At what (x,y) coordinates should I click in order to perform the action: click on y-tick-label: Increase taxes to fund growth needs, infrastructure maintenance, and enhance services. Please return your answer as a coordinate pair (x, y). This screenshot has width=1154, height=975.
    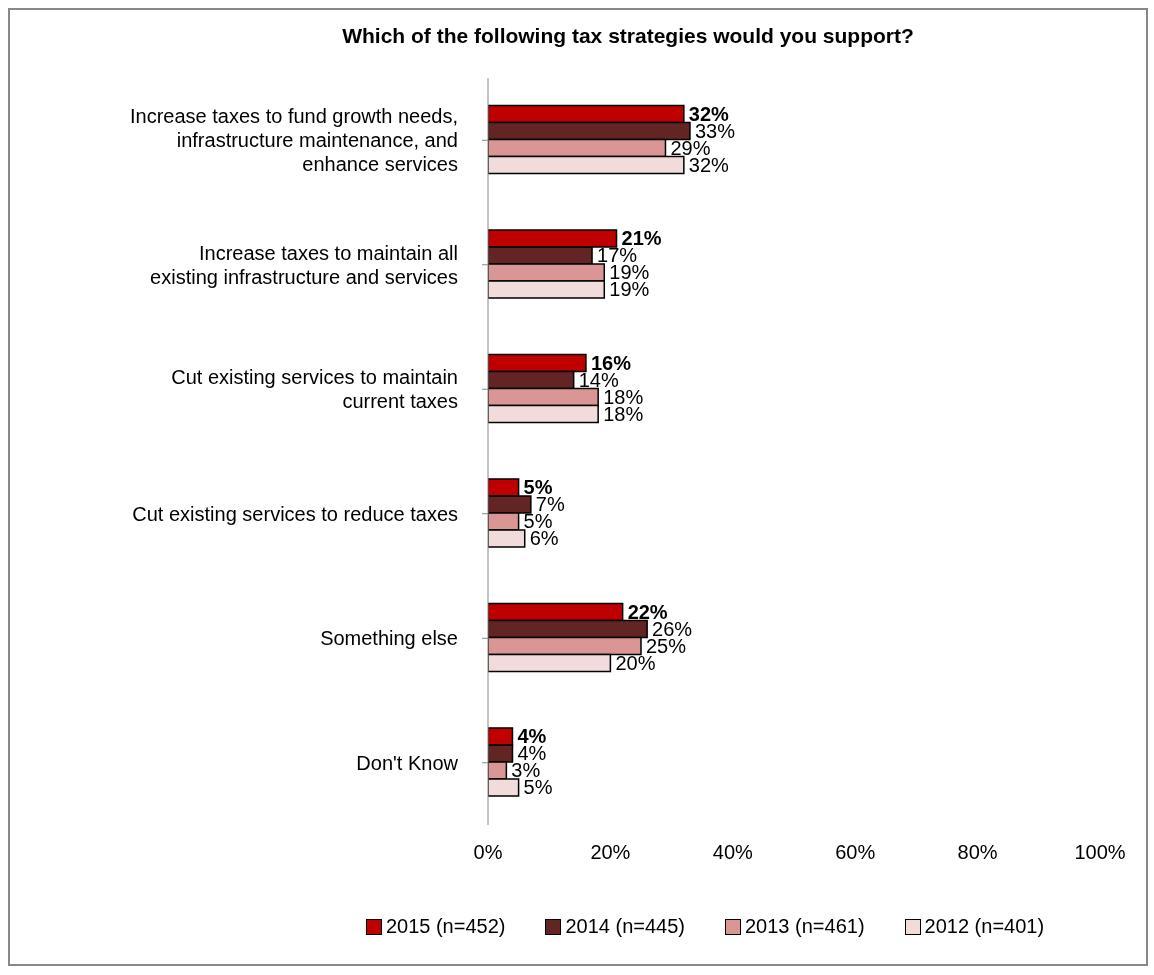
    Looking at the image, I should click on (294, 140).